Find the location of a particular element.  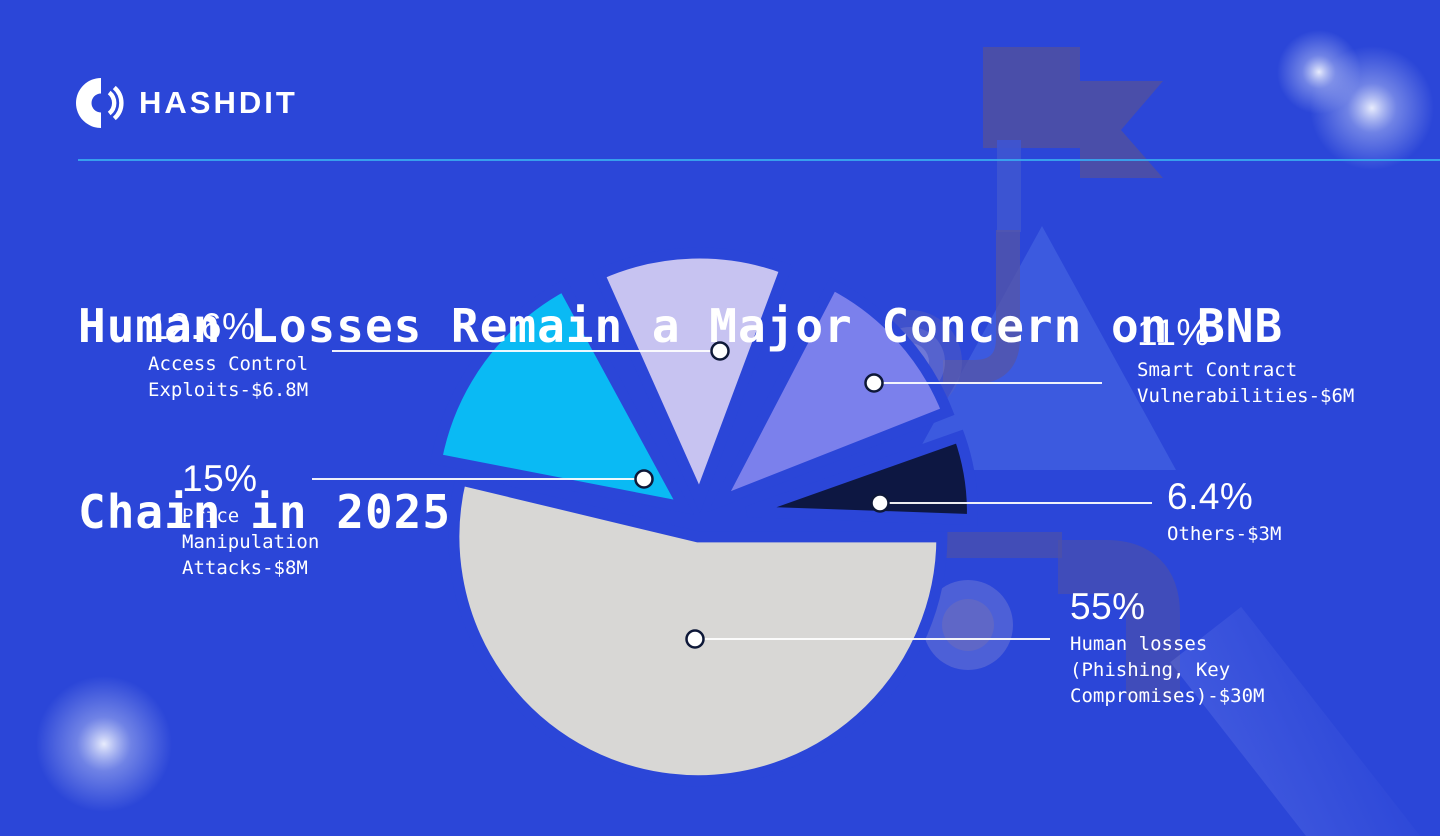

pipe-elbow-decor is located at coordinates (1119, 620).